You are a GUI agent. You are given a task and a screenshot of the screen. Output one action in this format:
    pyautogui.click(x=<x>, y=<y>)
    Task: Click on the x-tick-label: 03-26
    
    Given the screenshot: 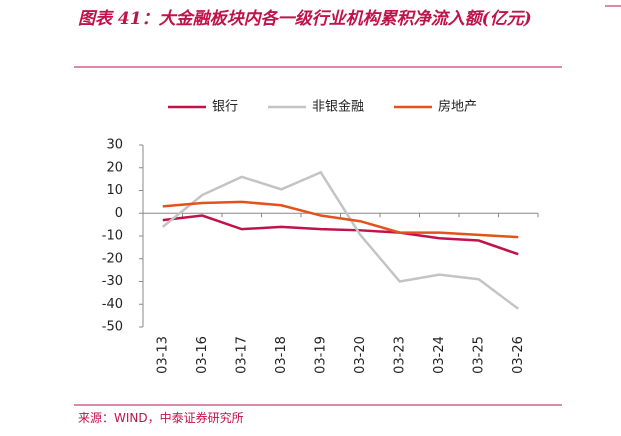 What is the action you would take?
    pyautogui.click(x=518, y=355)
    